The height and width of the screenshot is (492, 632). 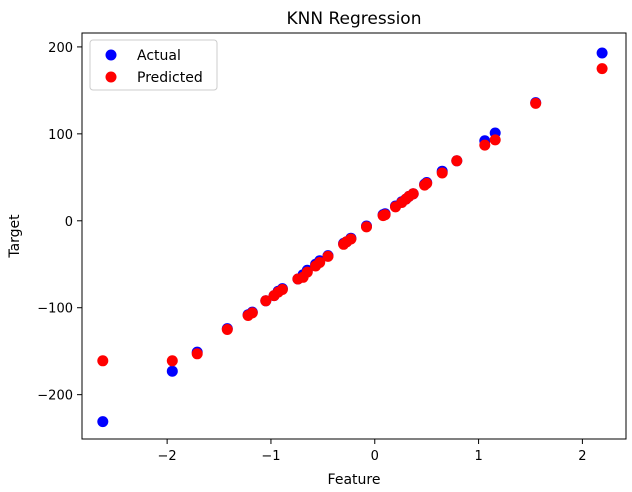 What do you see at coordinates (478, 456) in the screenshot?
I see `x-tick-label: 1` at bounding box center [478, 456].